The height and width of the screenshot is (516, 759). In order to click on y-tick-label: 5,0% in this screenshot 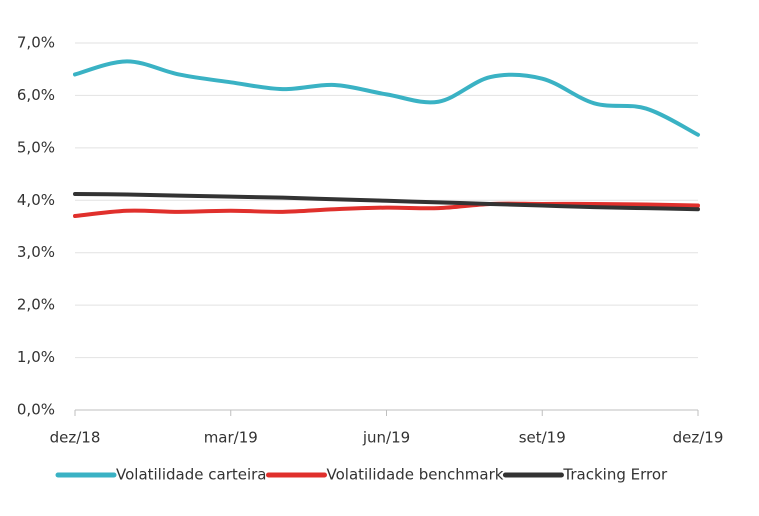, I will do `click(36, 147)`.